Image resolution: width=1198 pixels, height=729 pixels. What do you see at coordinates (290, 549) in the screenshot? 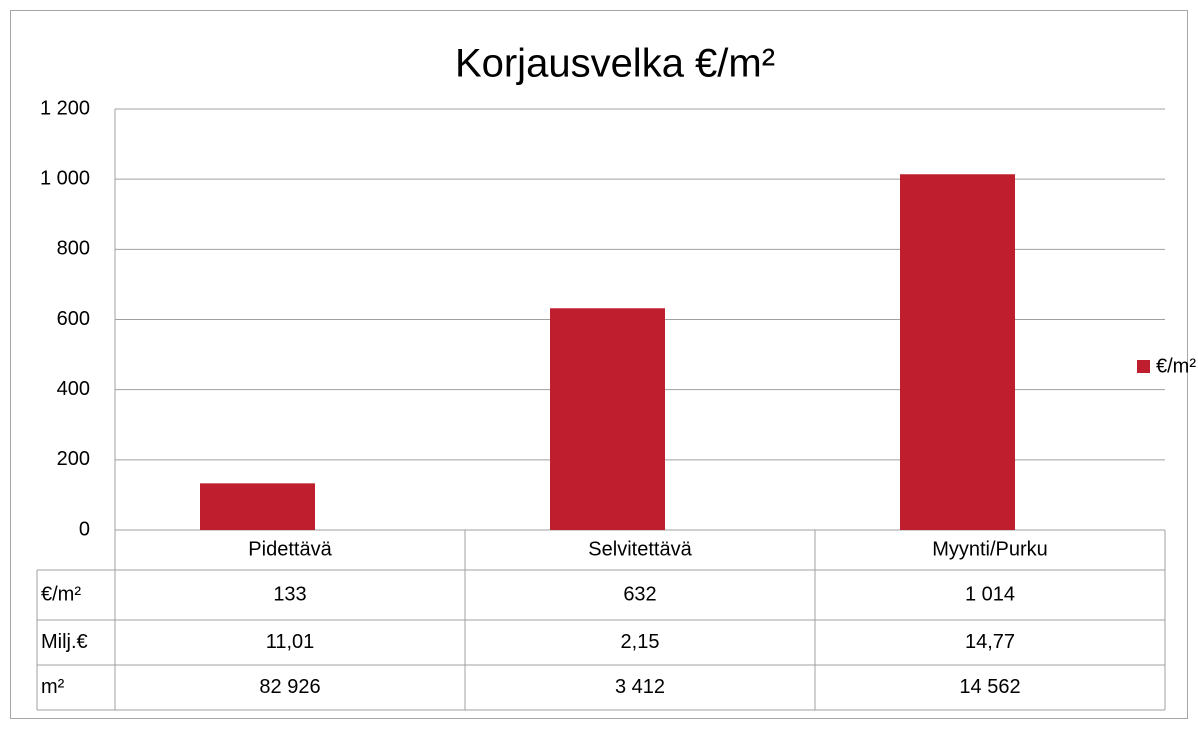
I see `x-tick-label: Pidettävä` at bounding box center [290, 549].